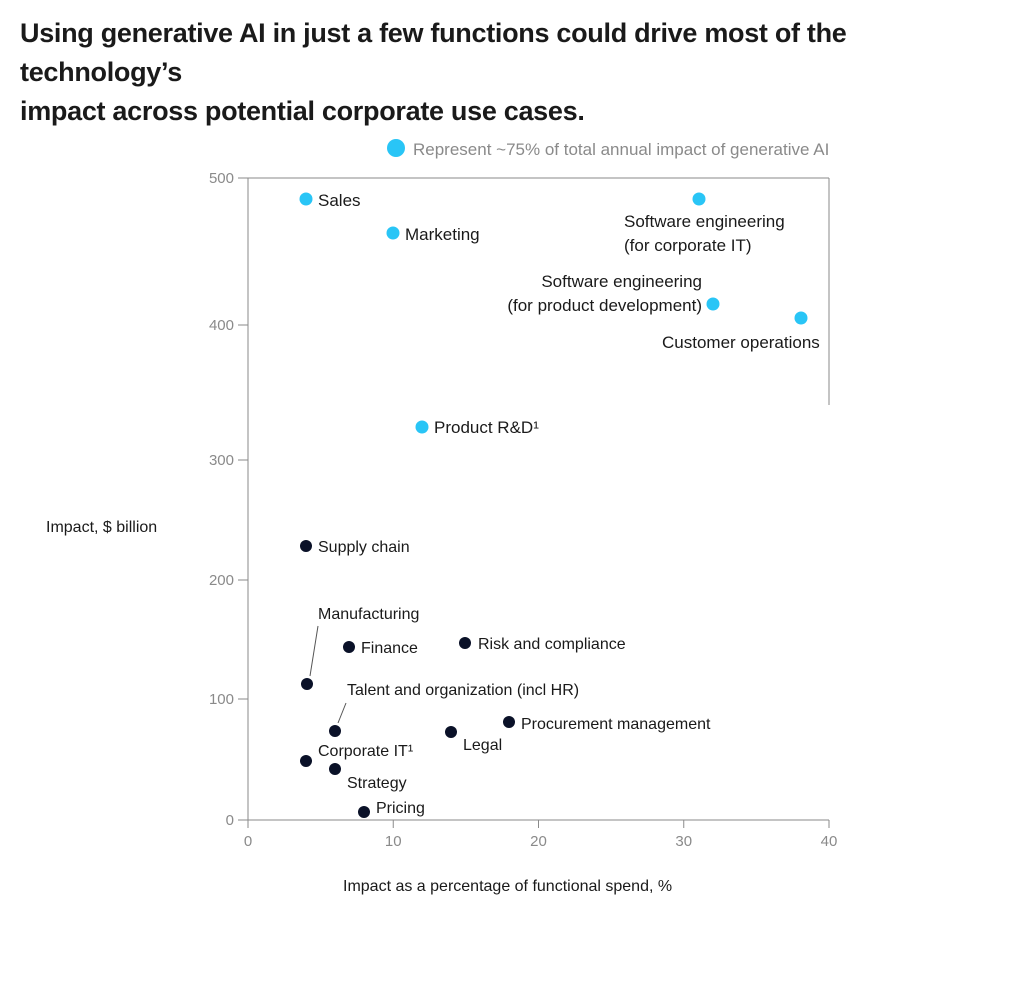 The width and height of the screenshot is (1024, 991). What do you see at coordinates (335, 769) in the screenshot?
I see `data-point-strategy` at bounding box center [335, 769].